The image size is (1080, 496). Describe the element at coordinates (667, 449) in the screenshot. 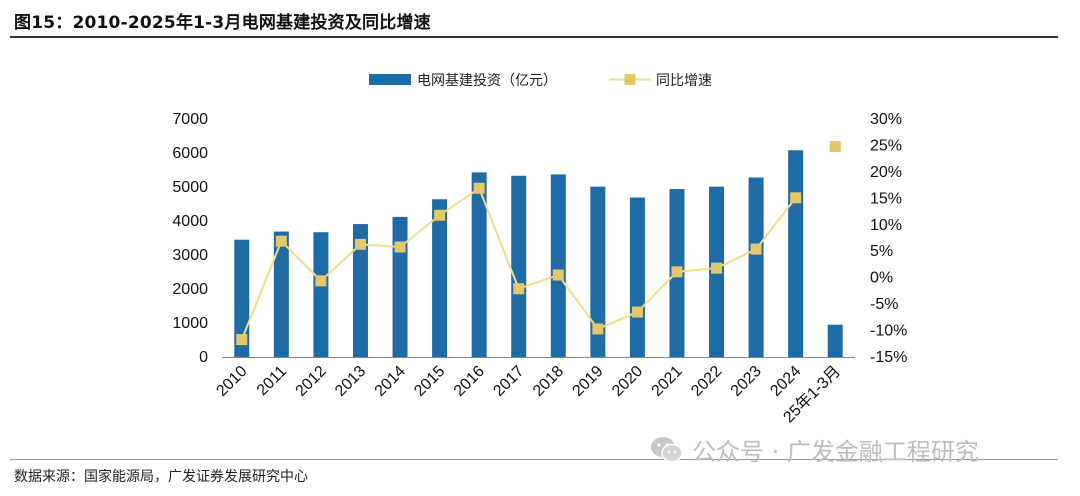

I see `wechat-icon` at that location.